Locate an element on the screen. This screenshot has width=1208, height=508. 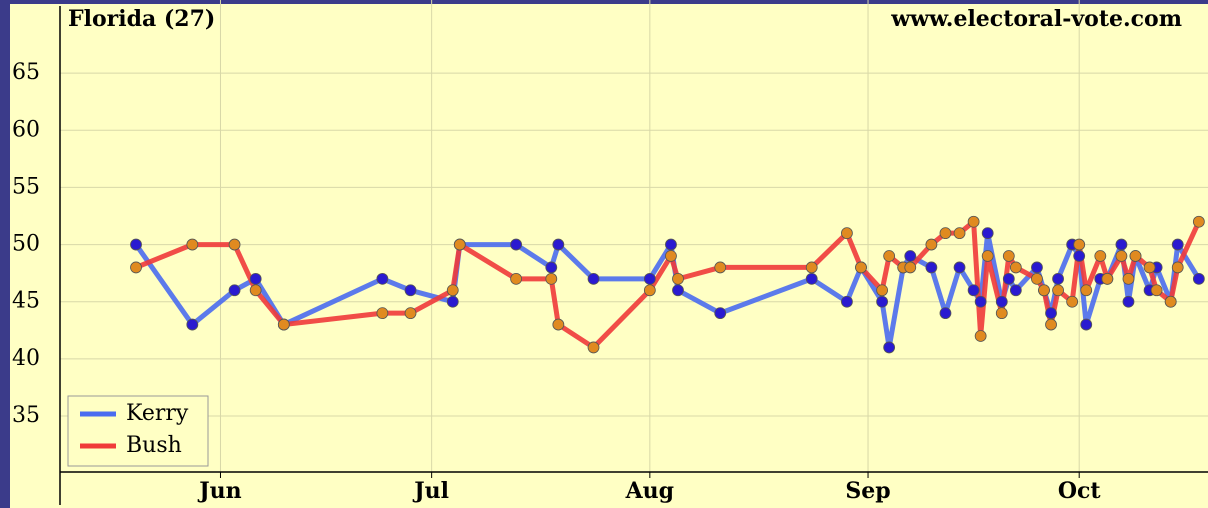
y-tick-label: 35 is located at coordinates (26, 415).